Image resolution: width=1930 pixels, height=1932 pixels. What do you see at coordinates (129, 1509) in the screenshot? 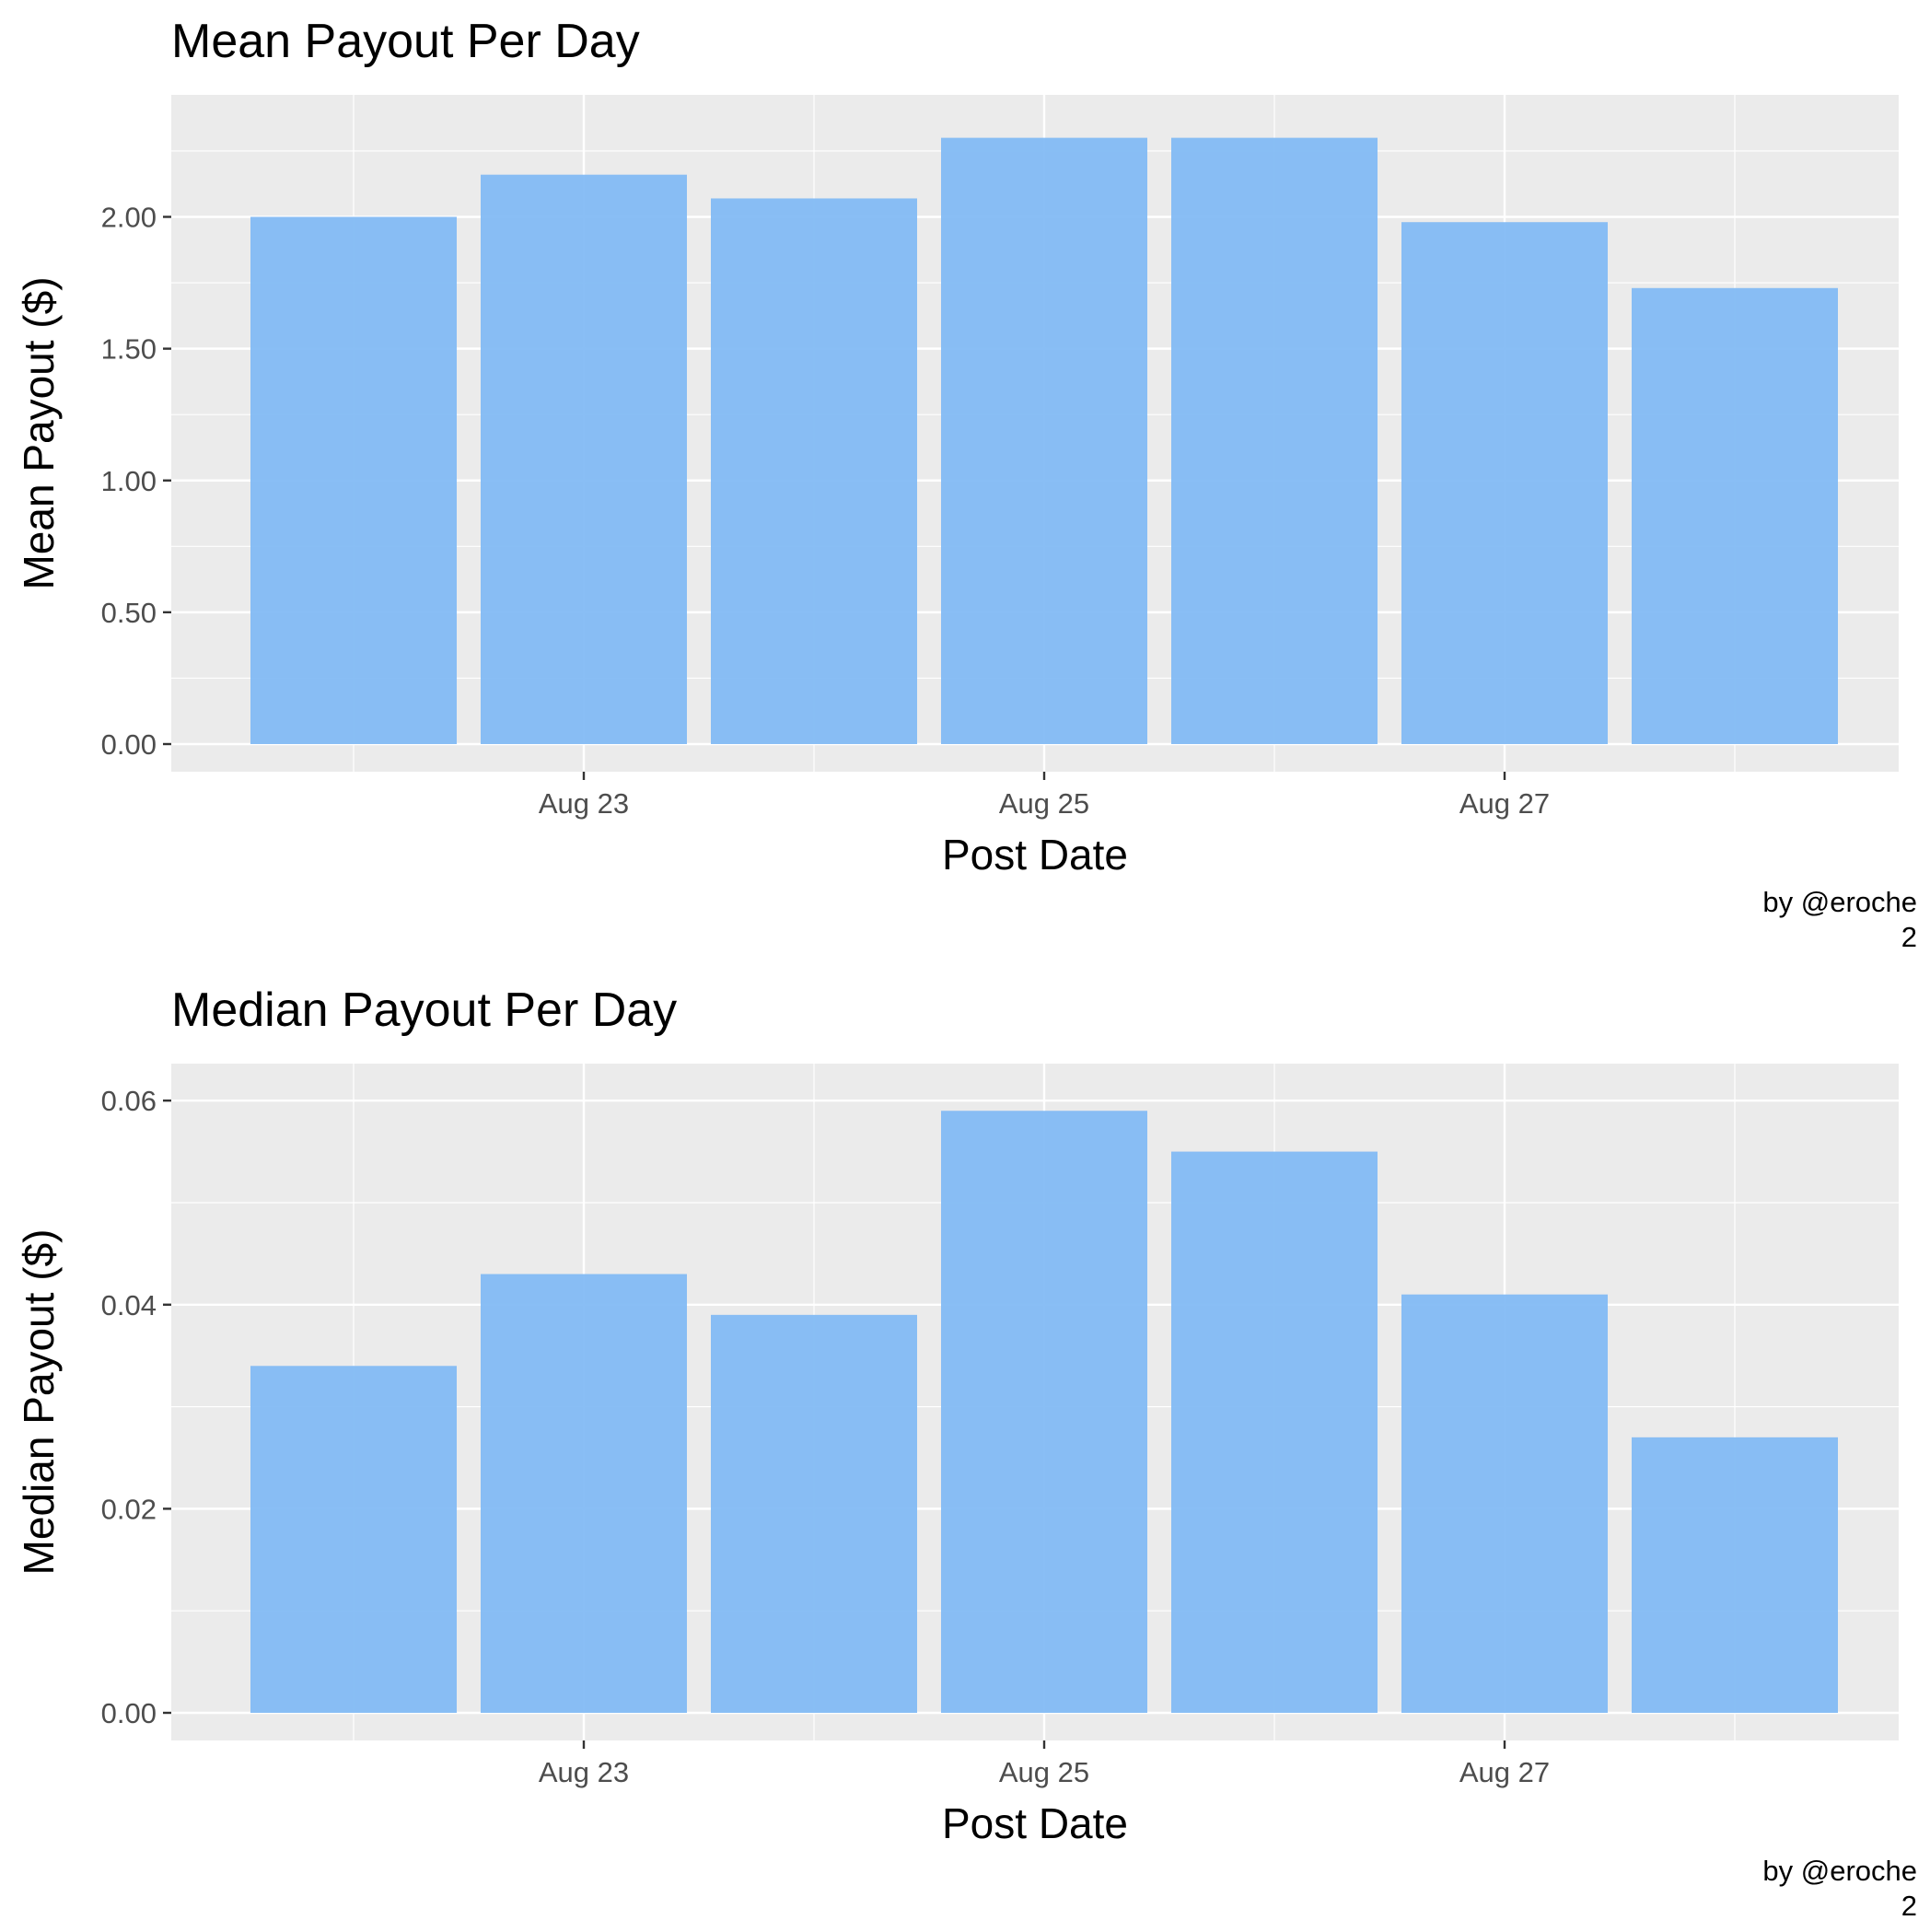
I see `y-tick-label: 0.02` at bounding box center [129, 1509].